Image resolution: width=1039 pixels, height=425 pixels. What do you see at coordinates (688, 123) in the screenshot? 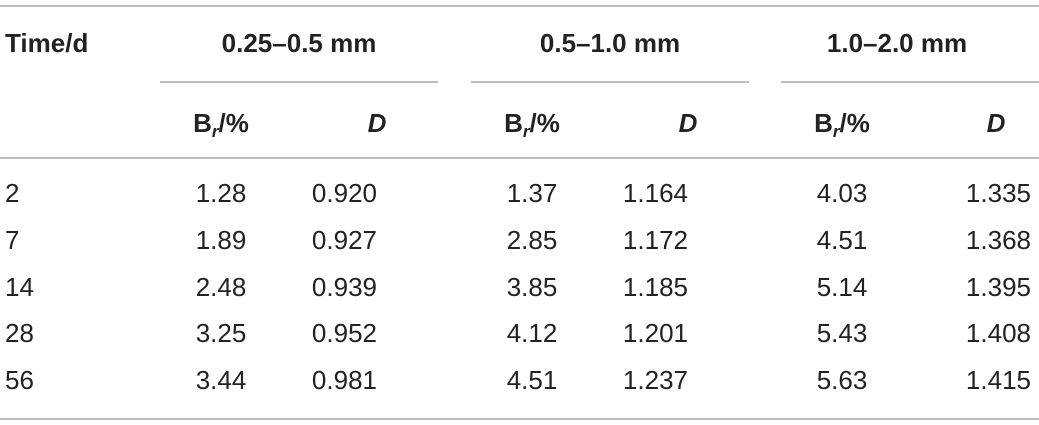
I see `d-header-2: D` at bounding box center [688, 123].